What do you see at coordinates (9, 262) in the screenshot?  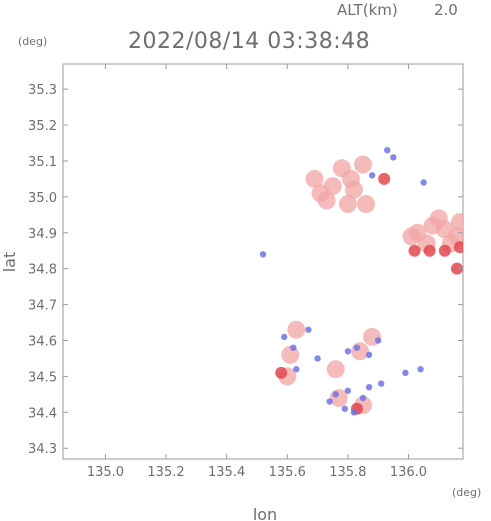 I see `y-axis-label: lat` at bounding box center [9, 262].